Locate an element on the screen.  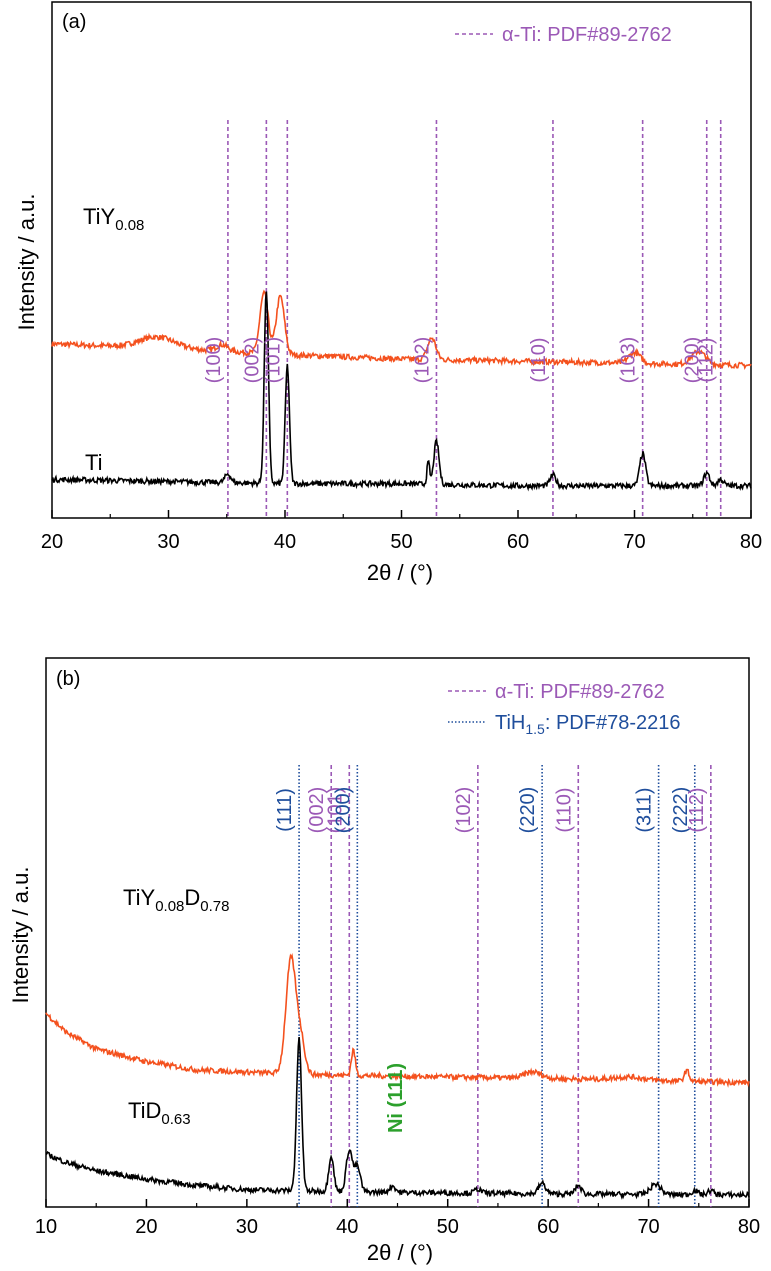
panel-b-xtick-label-4: 50 is located at coordinates (448, 1227).